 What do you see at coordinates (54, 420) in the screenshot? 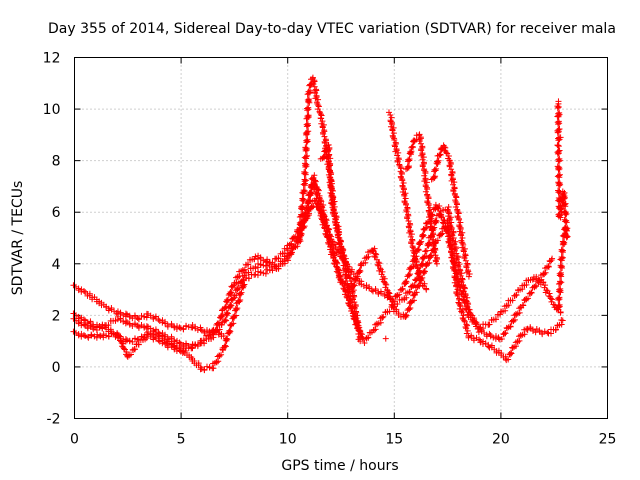
I see `y-tick-label: -2` at bounding box center [54, 420].